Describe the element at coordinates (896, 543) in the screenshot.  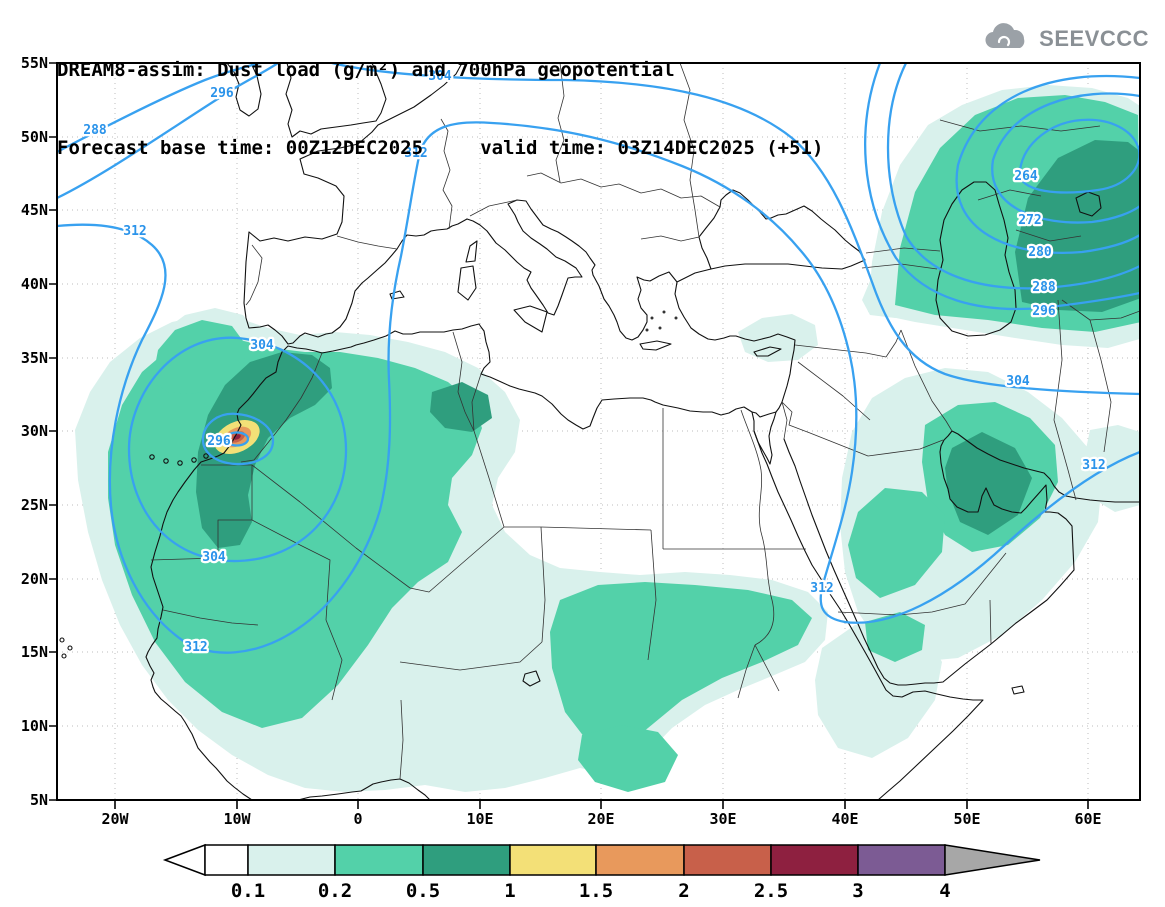
I see `dust-level2-saudi` at that location.